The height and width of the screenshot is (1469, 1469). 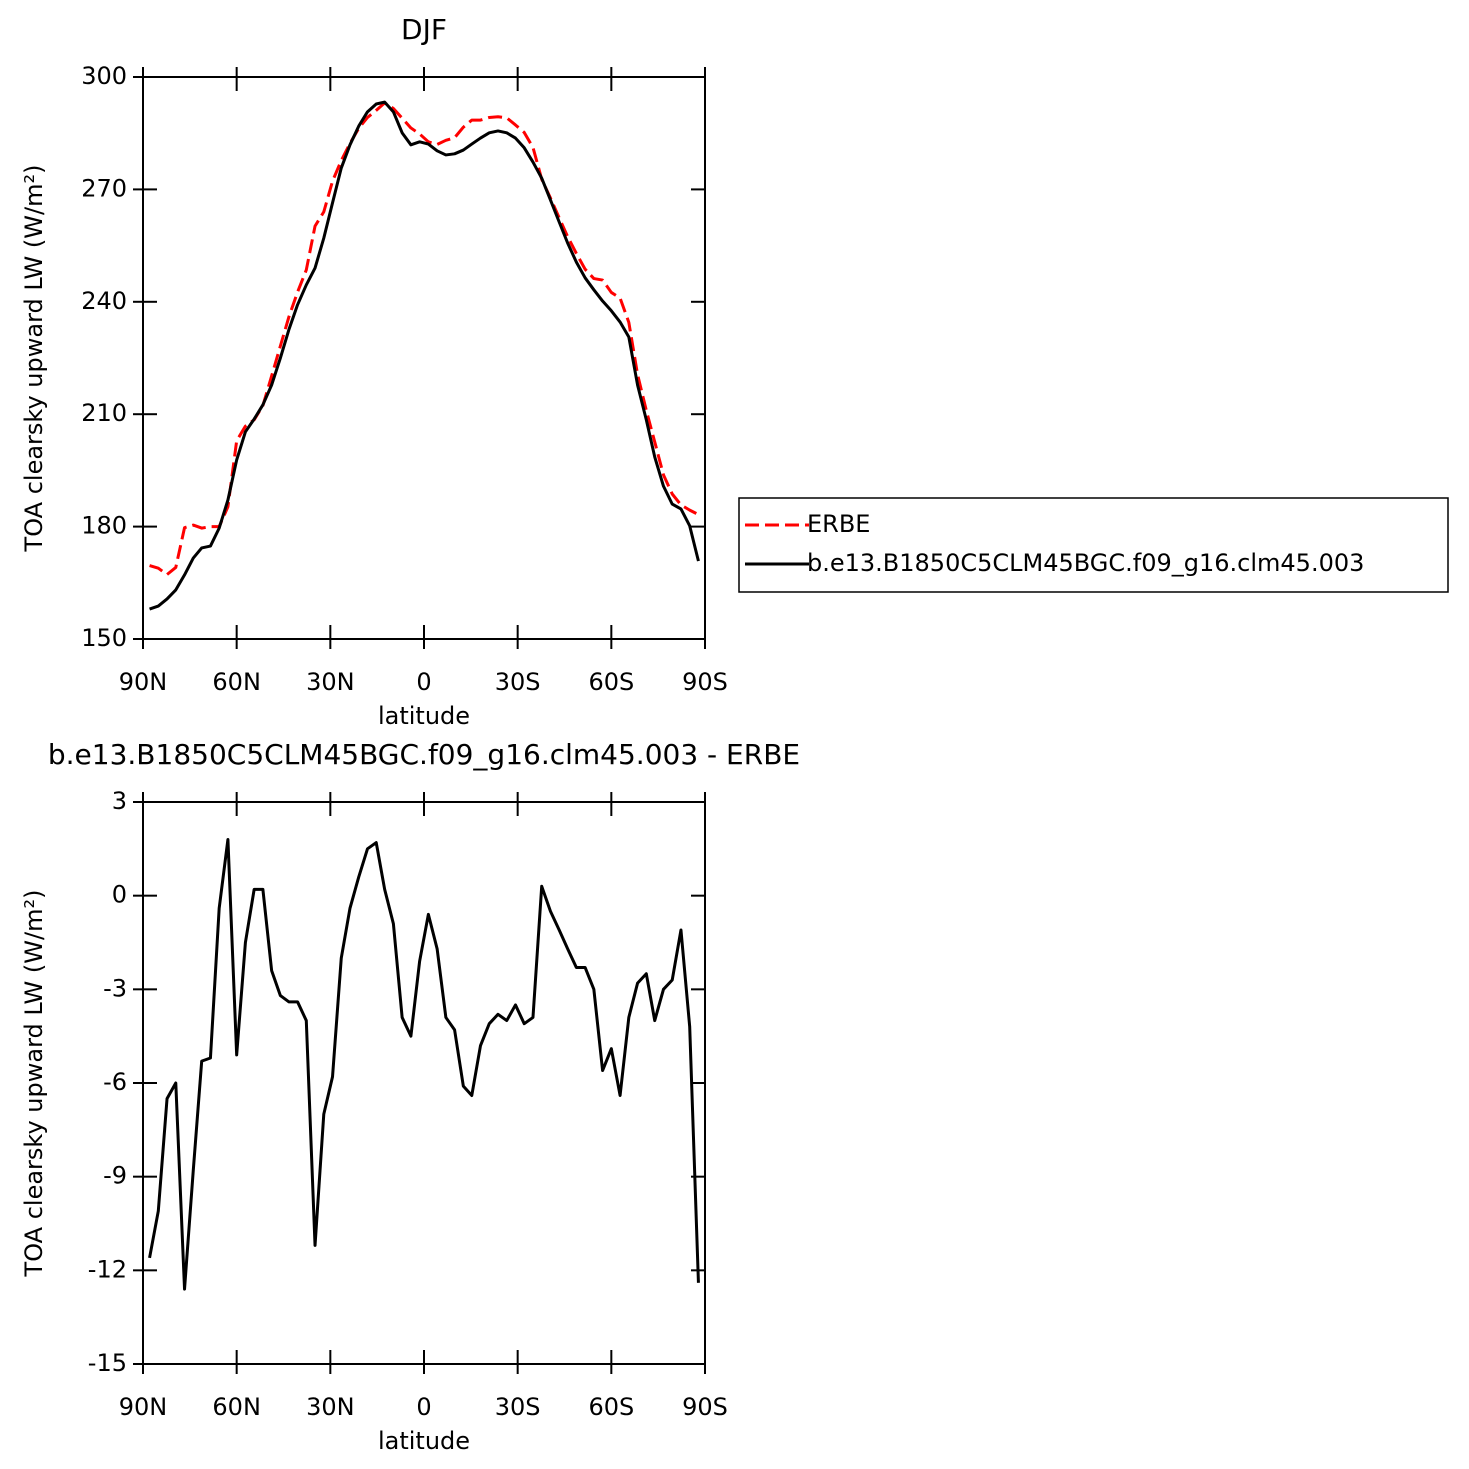 What do you see at coordinates (104, 413) in the screenshot?
I see `y-tick-label: 210` at bounding box center [104, 413].